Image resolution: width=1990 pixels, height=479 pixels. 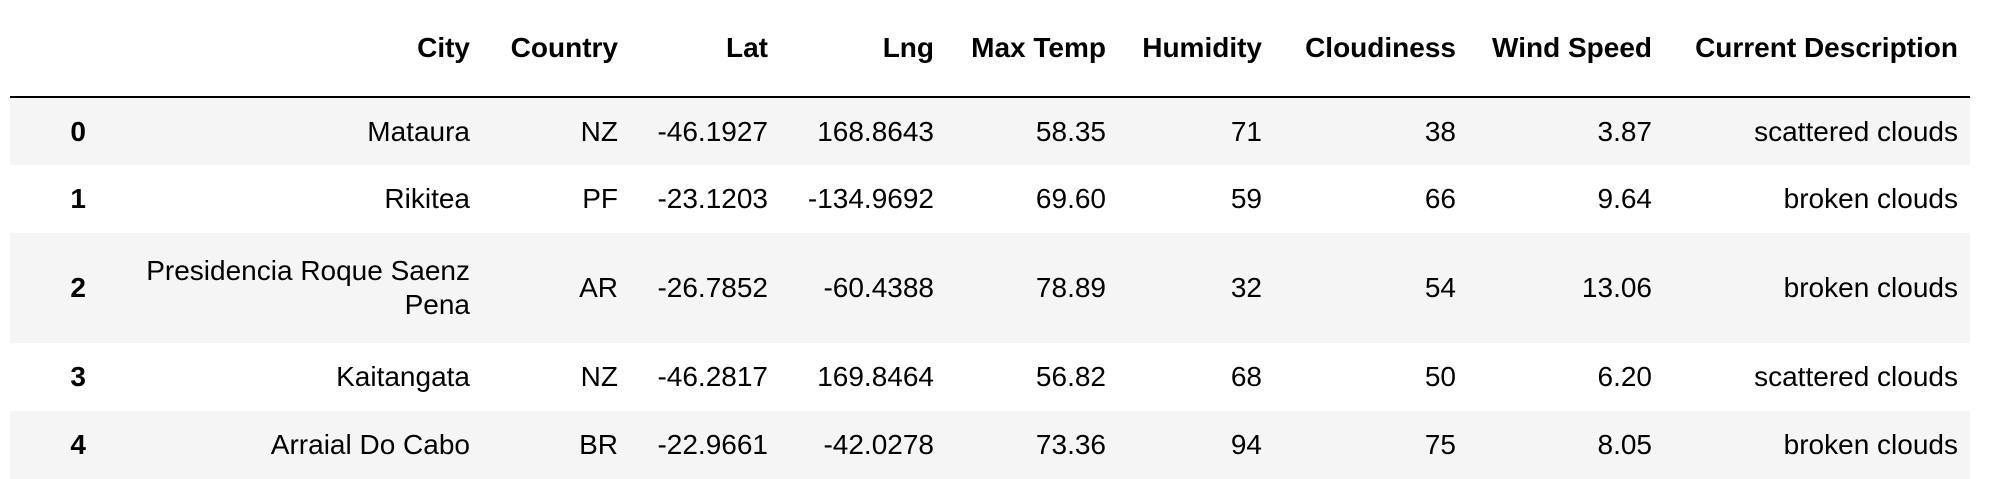 What do you see at coordinates (1070, 444) in the screenshot?
I see `cell-max-temp: 73.36` at bounding box center [1070, 444].